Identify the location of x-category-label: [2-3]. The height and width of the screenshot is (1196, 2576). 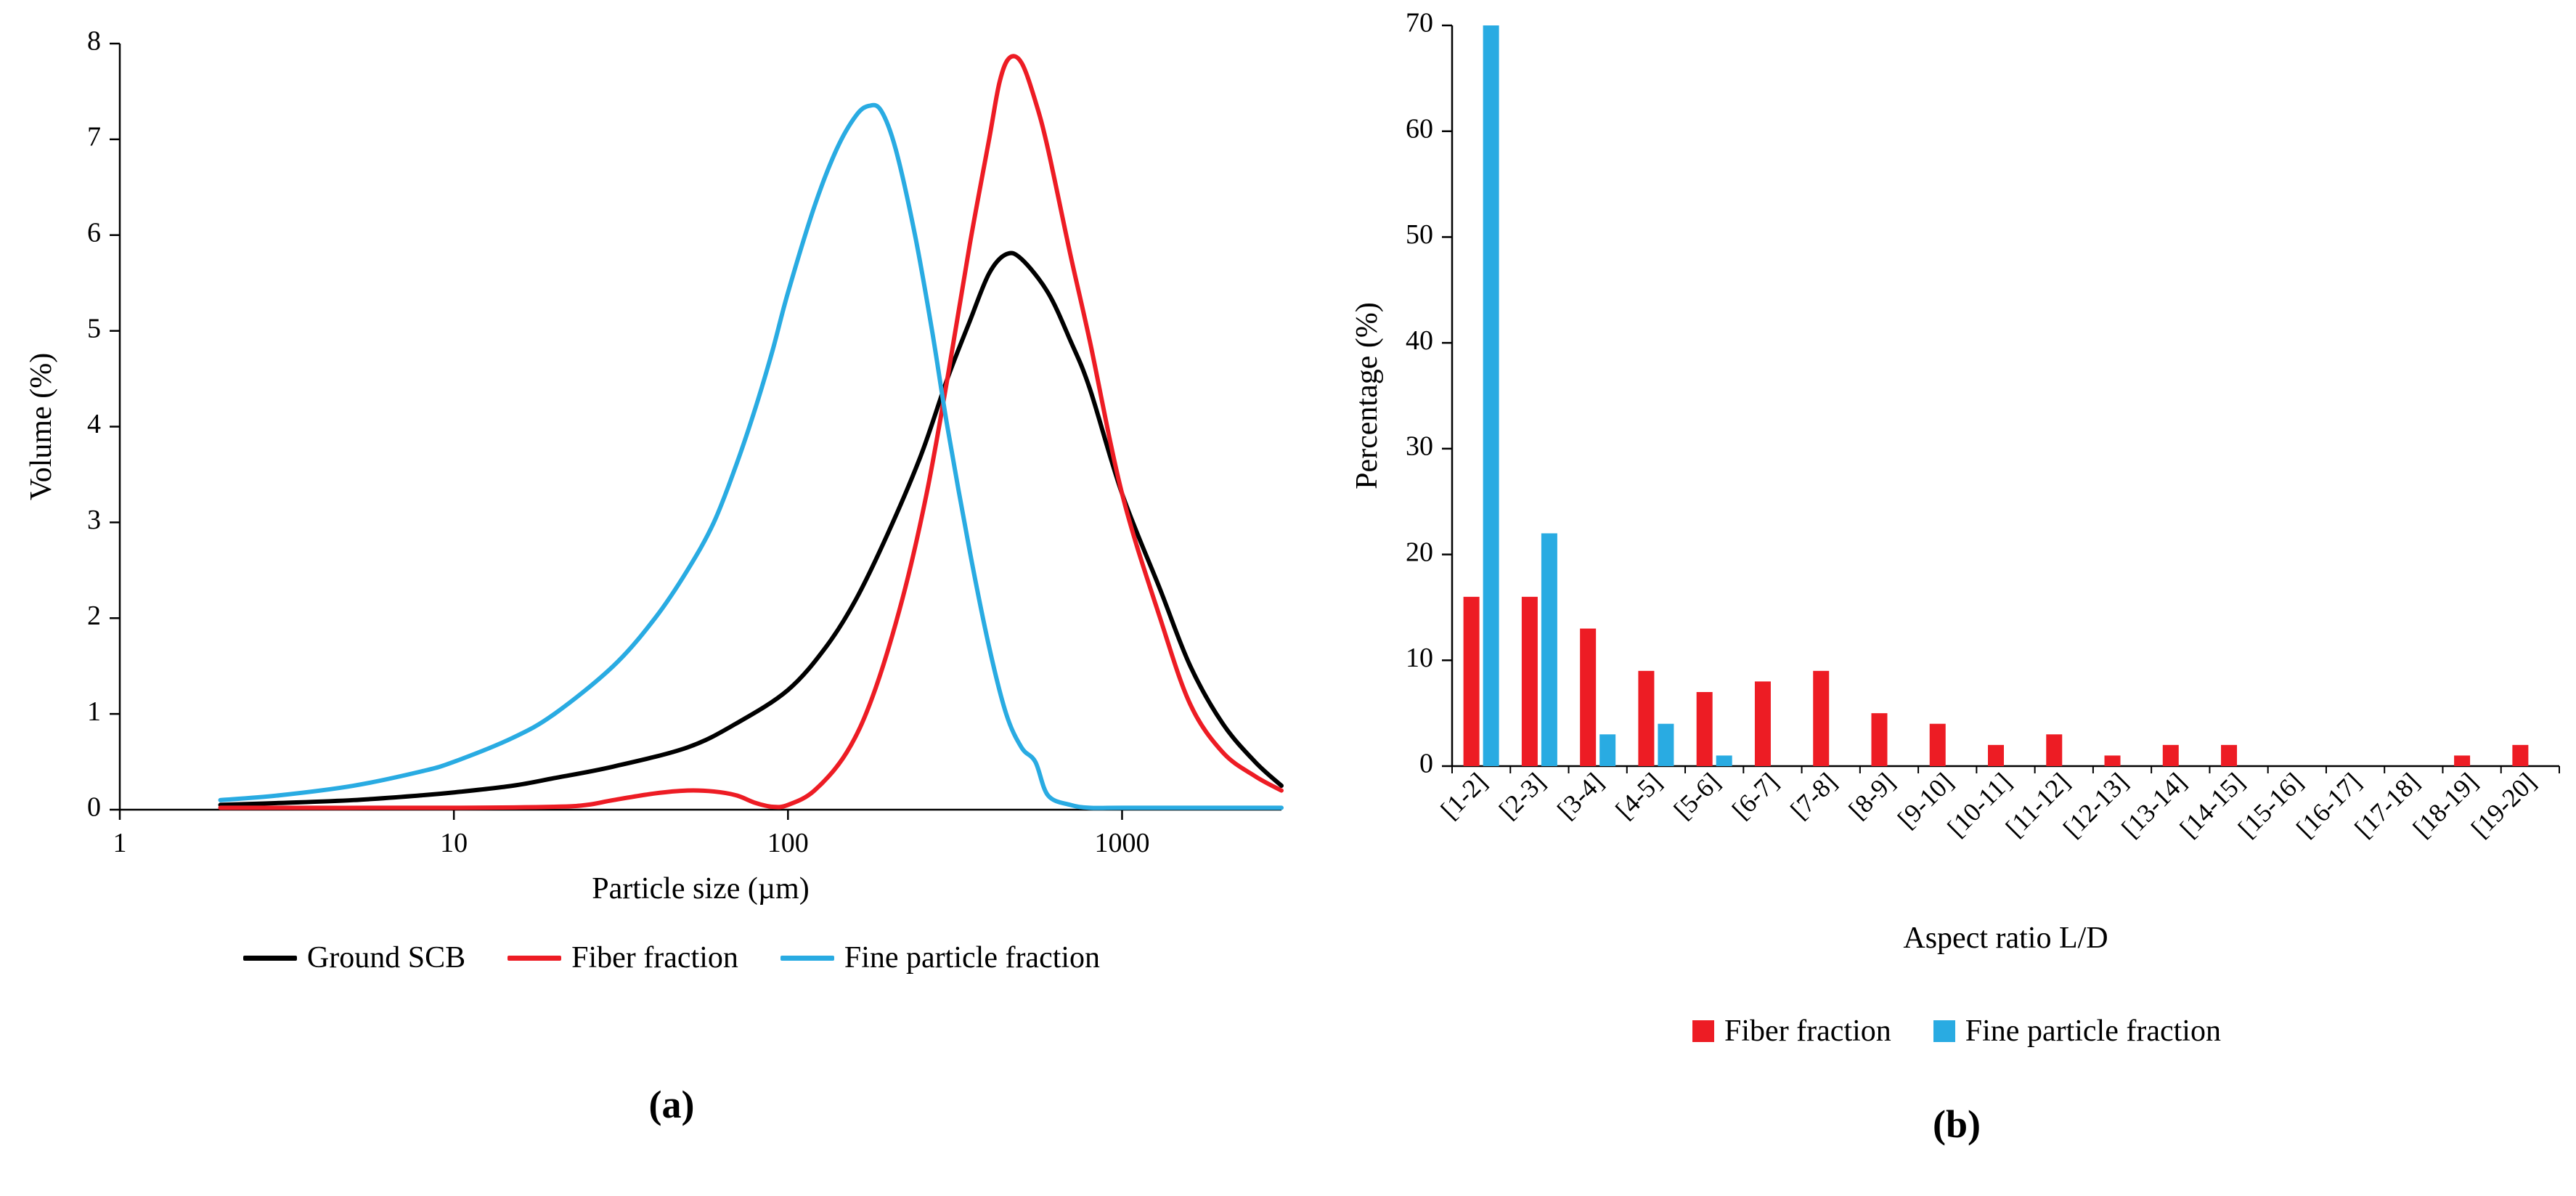
(1522, 795).